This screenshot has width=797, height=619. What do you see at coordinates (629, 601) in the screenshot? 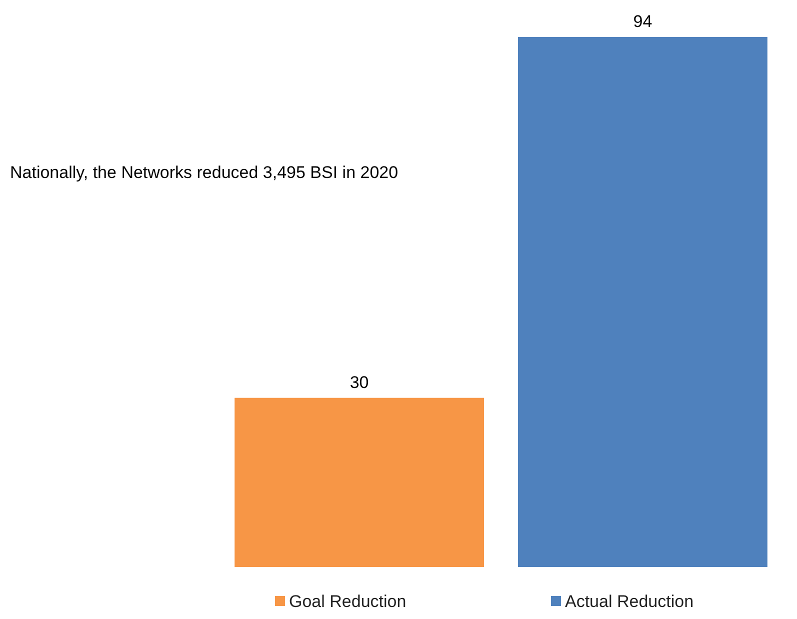
I see `legend-label: Actual Reduction` at bounding box center [629, 601].